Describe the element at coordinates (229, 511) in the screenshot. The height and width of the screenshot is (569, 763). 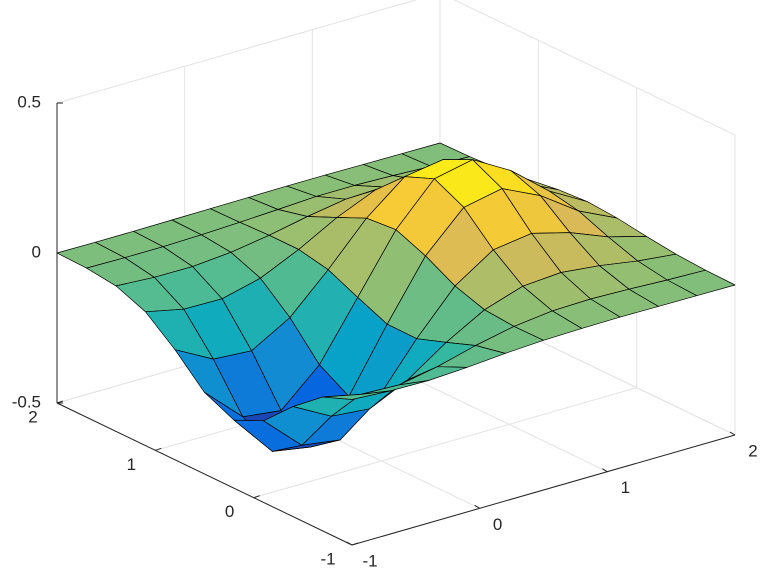
I see `y-tick-label: 0` at that location.